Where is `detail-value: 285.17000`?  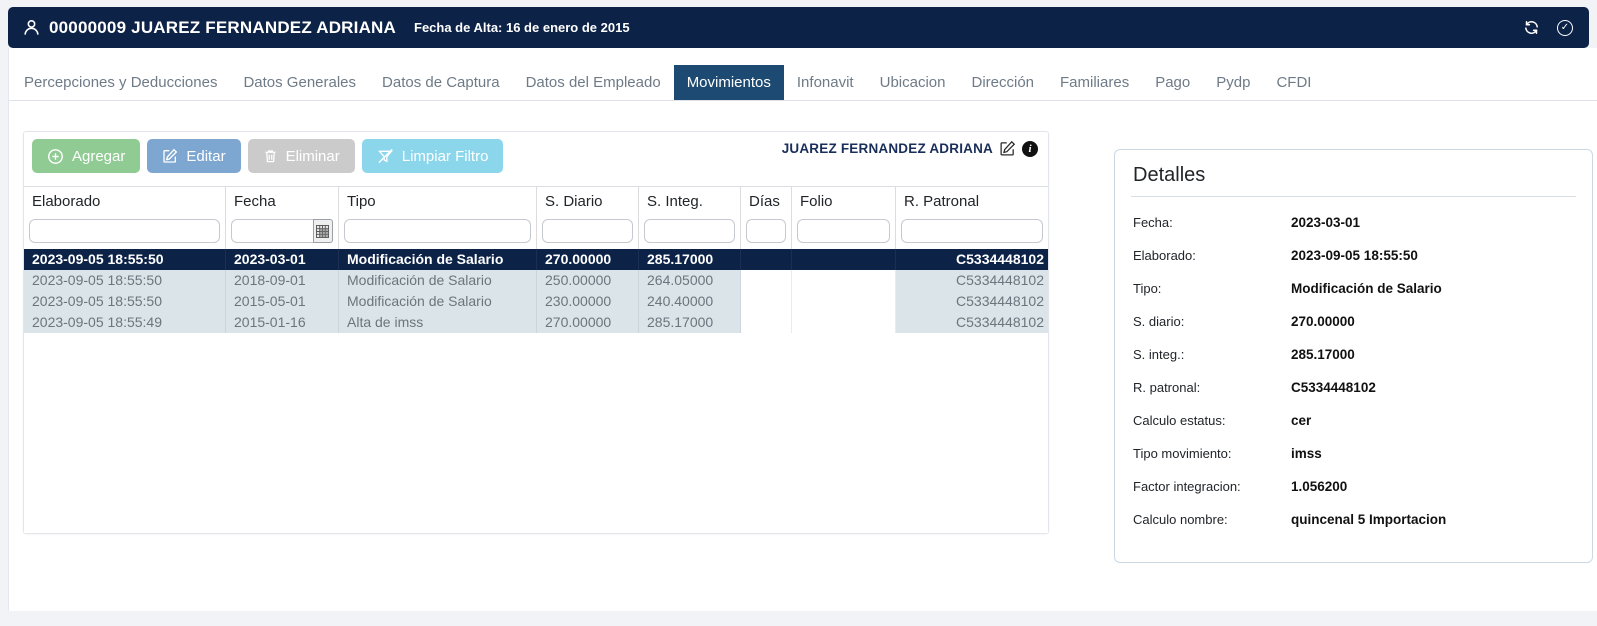 detail-value: 285.17000 is located at coordinates (1323, 354).